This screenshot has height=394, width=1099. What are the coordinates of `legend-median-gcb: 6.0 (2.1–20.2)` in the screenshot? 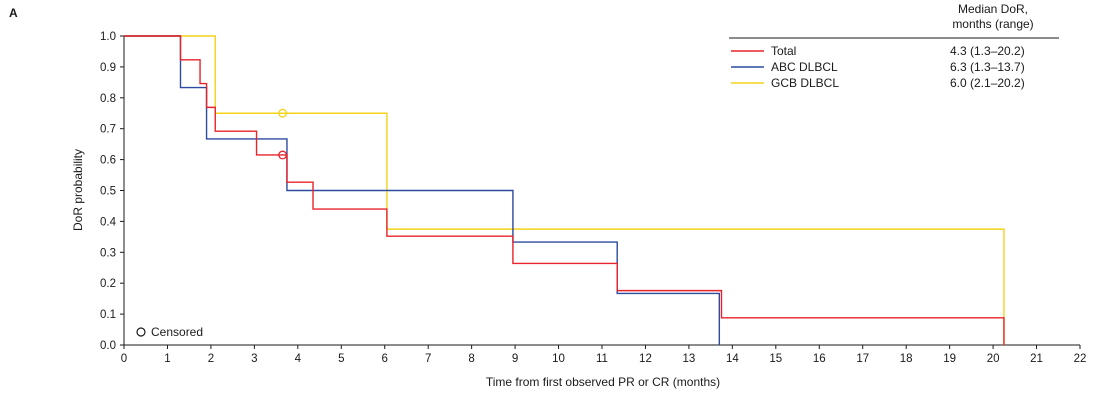 It's located at (987, 83).